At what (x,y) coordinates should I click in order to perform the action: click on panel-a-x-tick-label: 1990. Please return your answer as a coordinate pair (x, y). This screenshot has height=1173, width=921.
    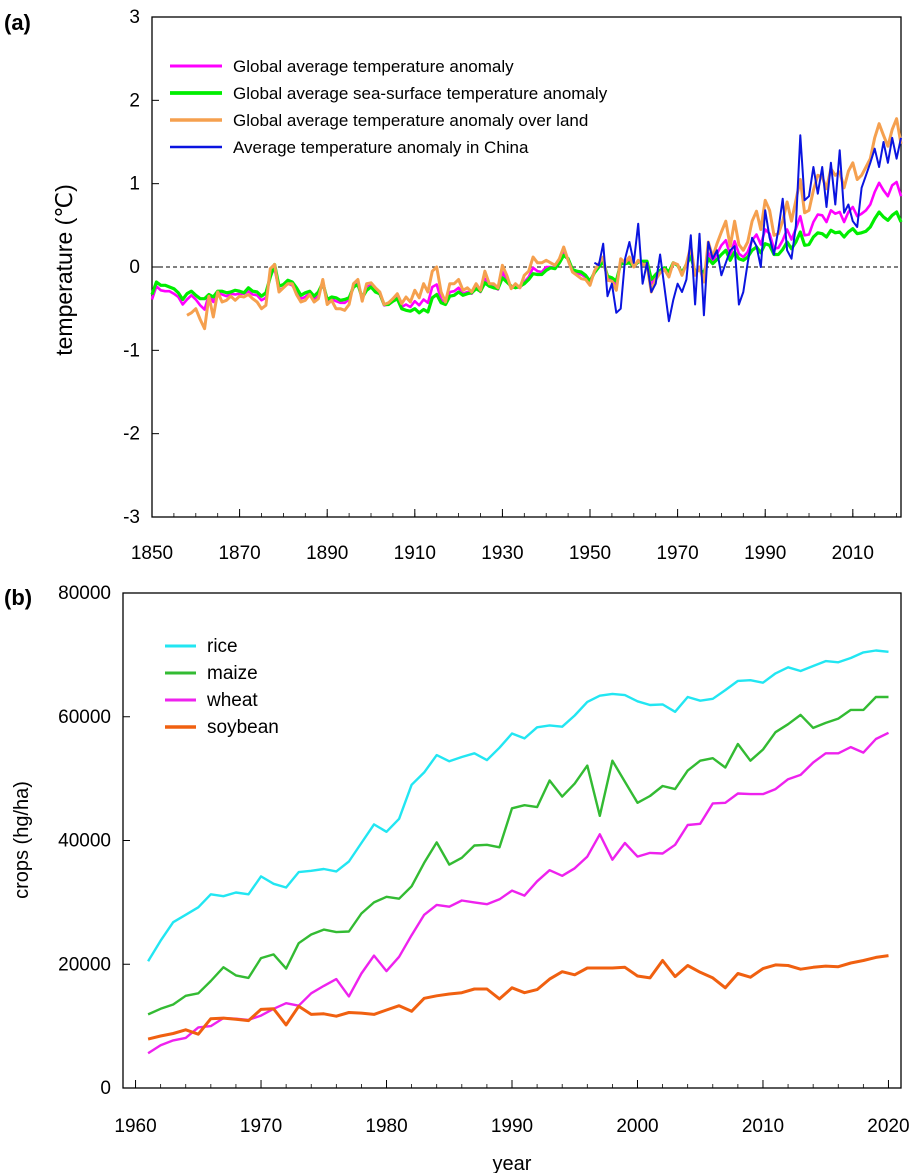
    Looking at the image, I should click on (765, 553).